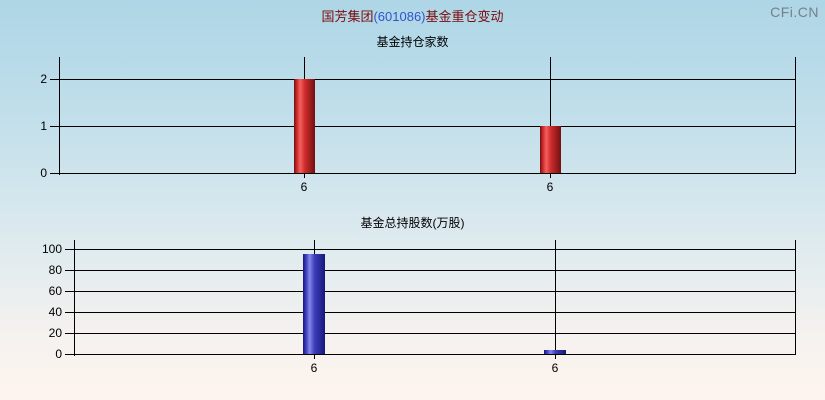 Image resolution: width=825 pixels, height=400 pixels. Describe the element at coordinates (794, 12) in the screenshot. I see `cfi-logo: CFi.CN` at that location.